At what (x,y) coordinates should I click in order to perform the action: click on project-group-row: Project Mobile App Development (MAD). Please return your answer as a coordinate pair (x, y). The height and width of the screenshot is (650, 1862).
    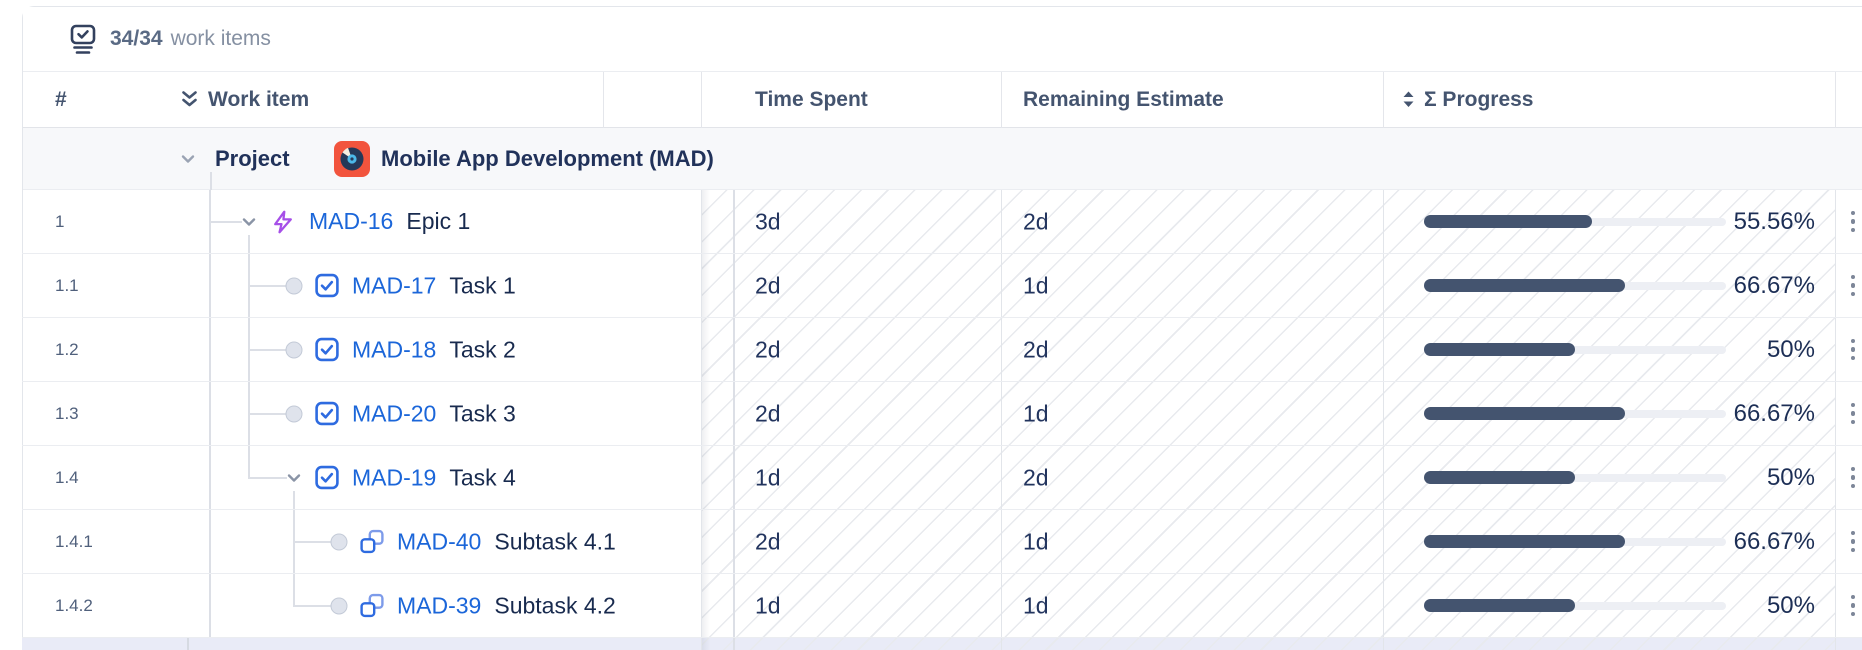
    Looking at the image, I should click on (942, 159).